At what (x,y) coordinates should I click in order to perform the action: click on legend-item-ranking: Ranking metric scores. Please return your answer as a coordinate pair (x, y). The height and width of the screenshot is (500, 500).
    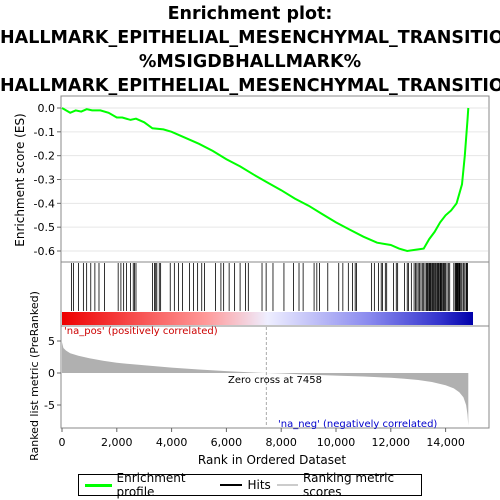
    Looking at the image, I should click on (348, 485).